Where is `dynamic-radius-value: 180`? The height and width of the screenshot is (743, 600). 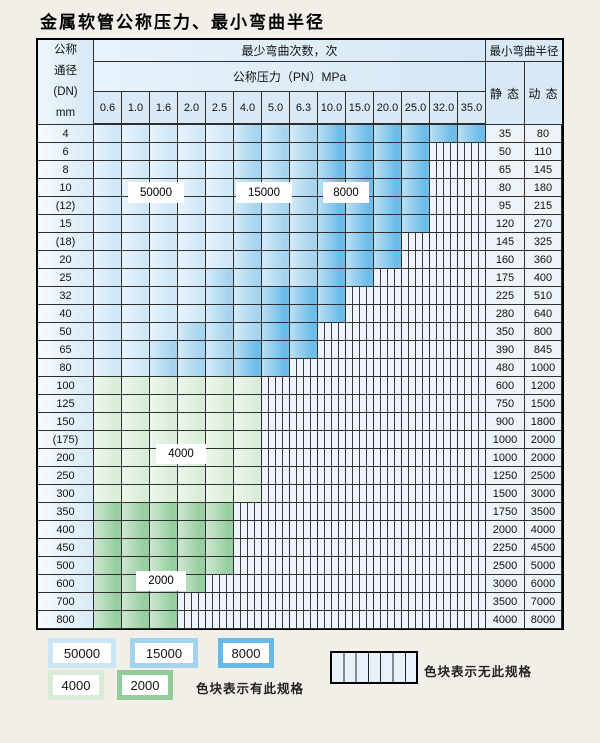 dynamic-radius-value: 180 is located at coordinates (543, 188).